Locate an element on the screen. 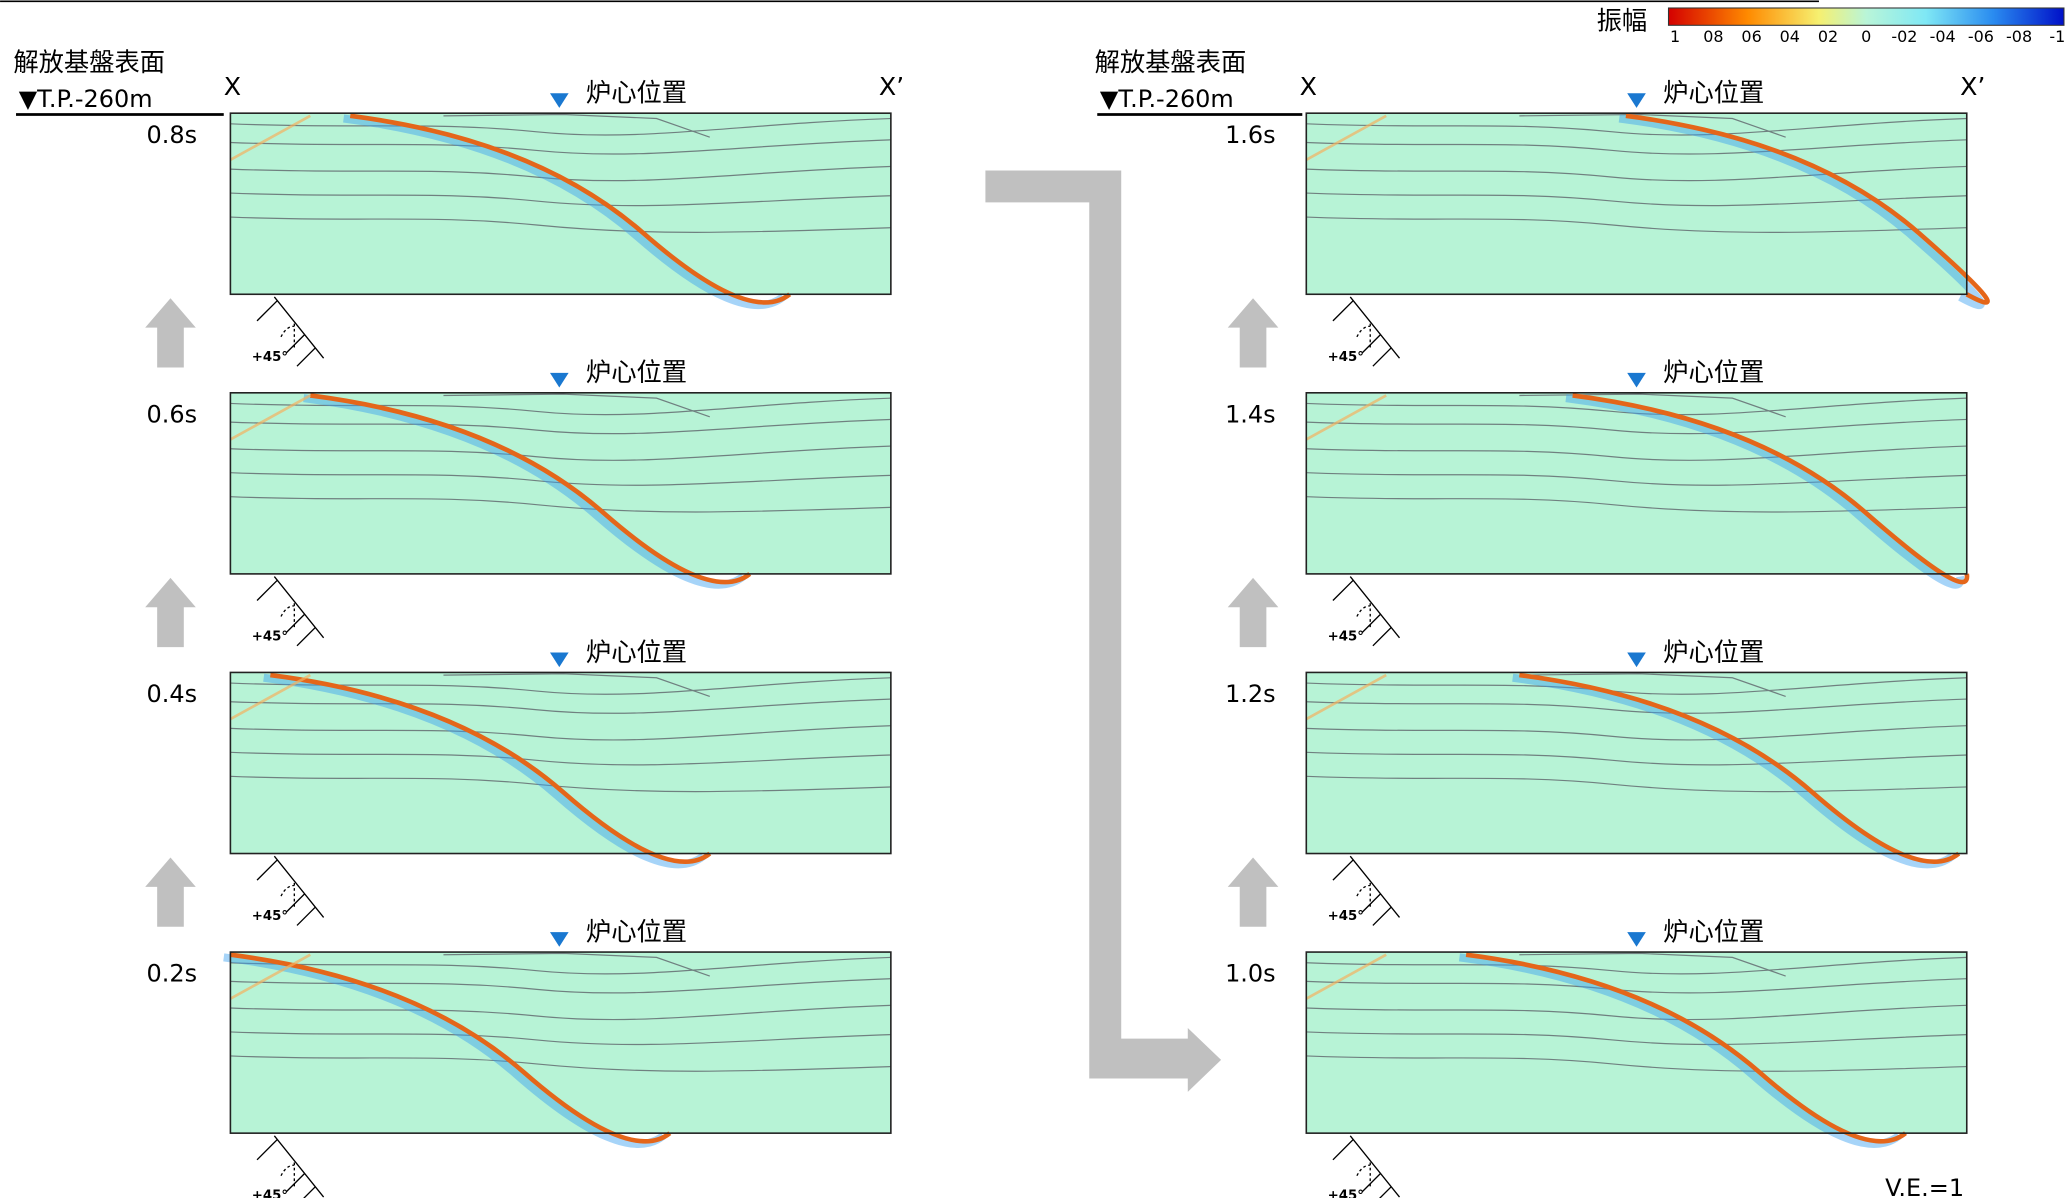 The image size is (2072, 1198). snapshot-panel: 1.0s 炉心位置 +45° is located at coordinates (1596, 1057).